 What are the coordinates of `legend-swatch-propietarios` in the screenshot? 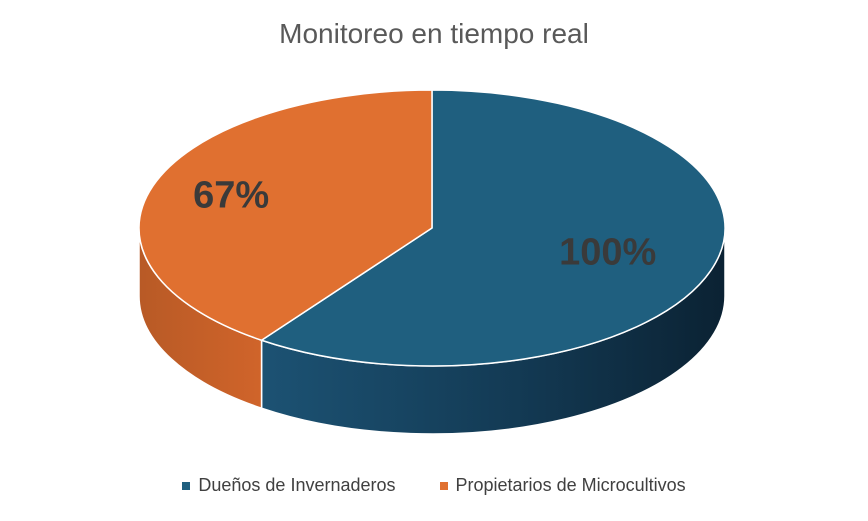 It's located at (443, 485).